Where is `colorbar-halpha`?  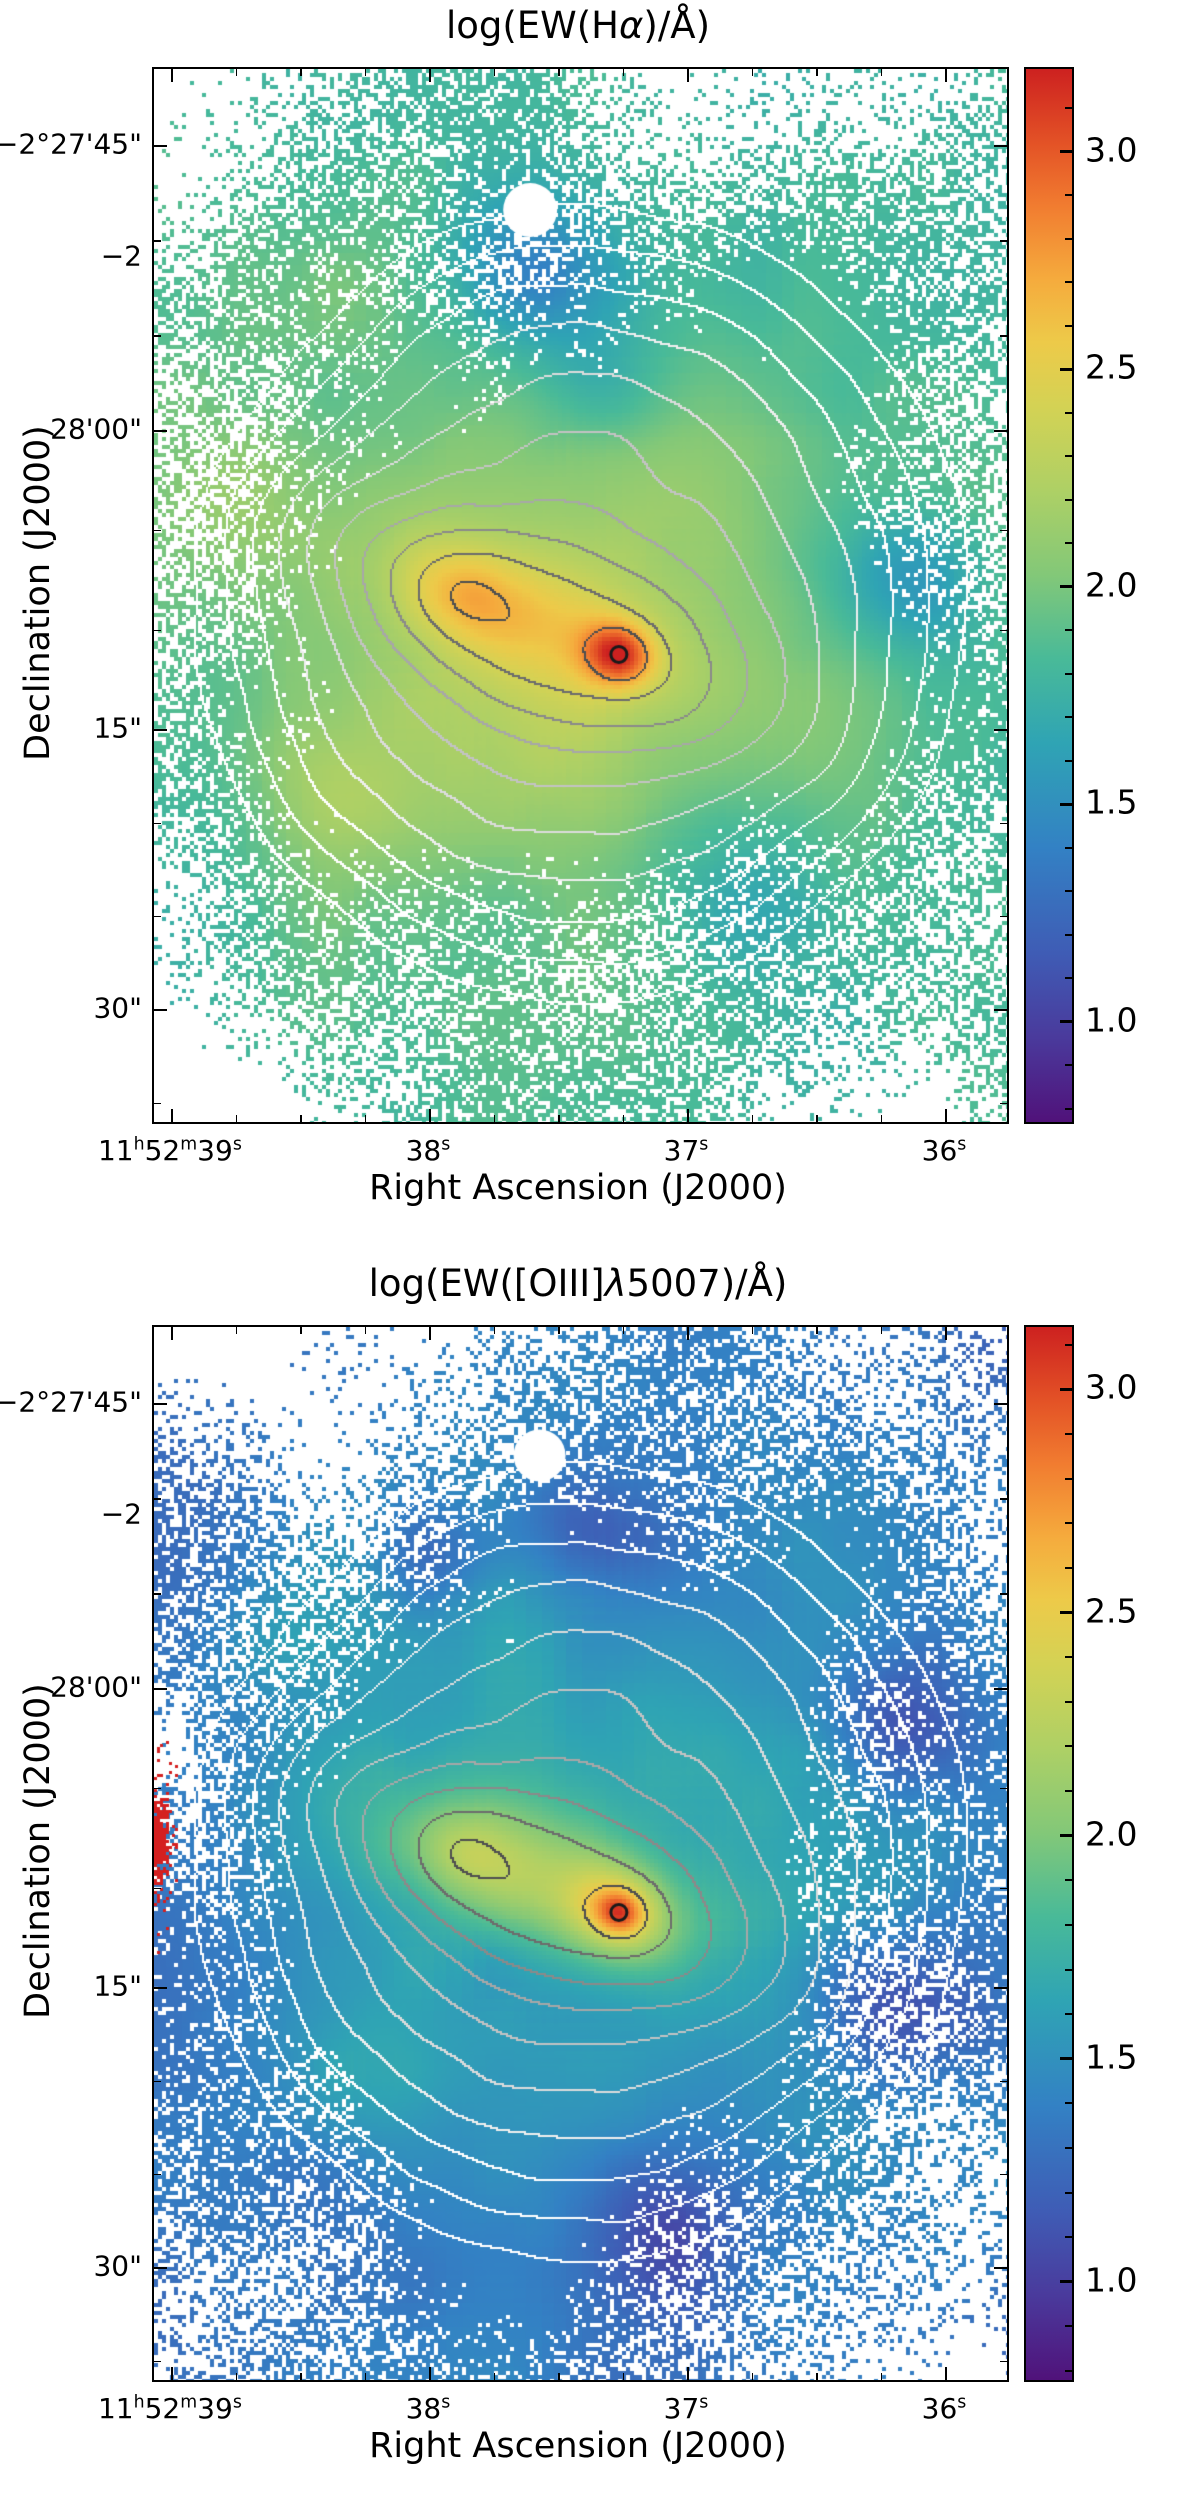 colorbar-halpha is located at coordinates (1049, 595).